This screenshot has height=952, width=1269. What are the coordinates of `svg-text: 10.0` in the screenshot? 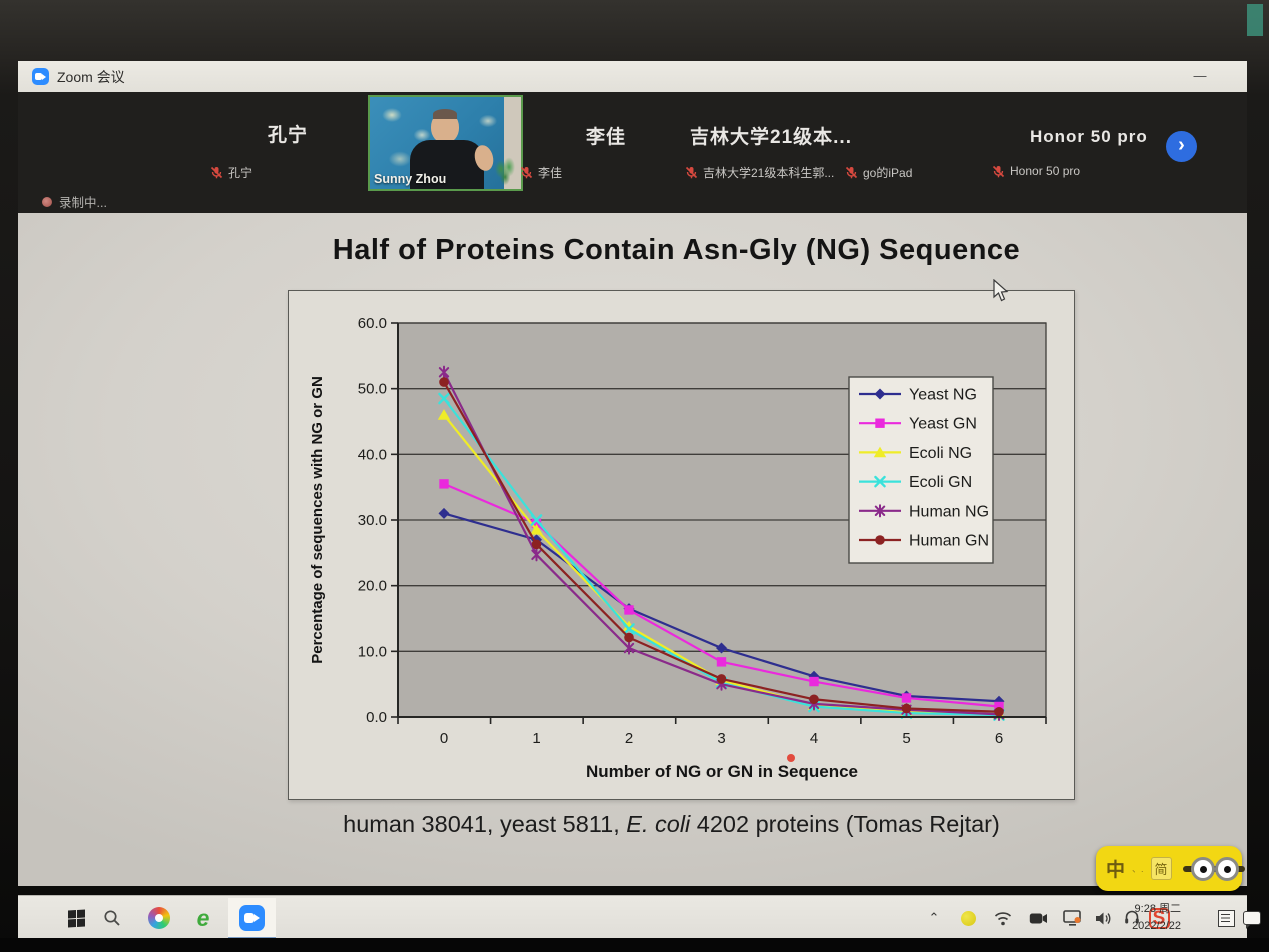 It's located at (372, 651).